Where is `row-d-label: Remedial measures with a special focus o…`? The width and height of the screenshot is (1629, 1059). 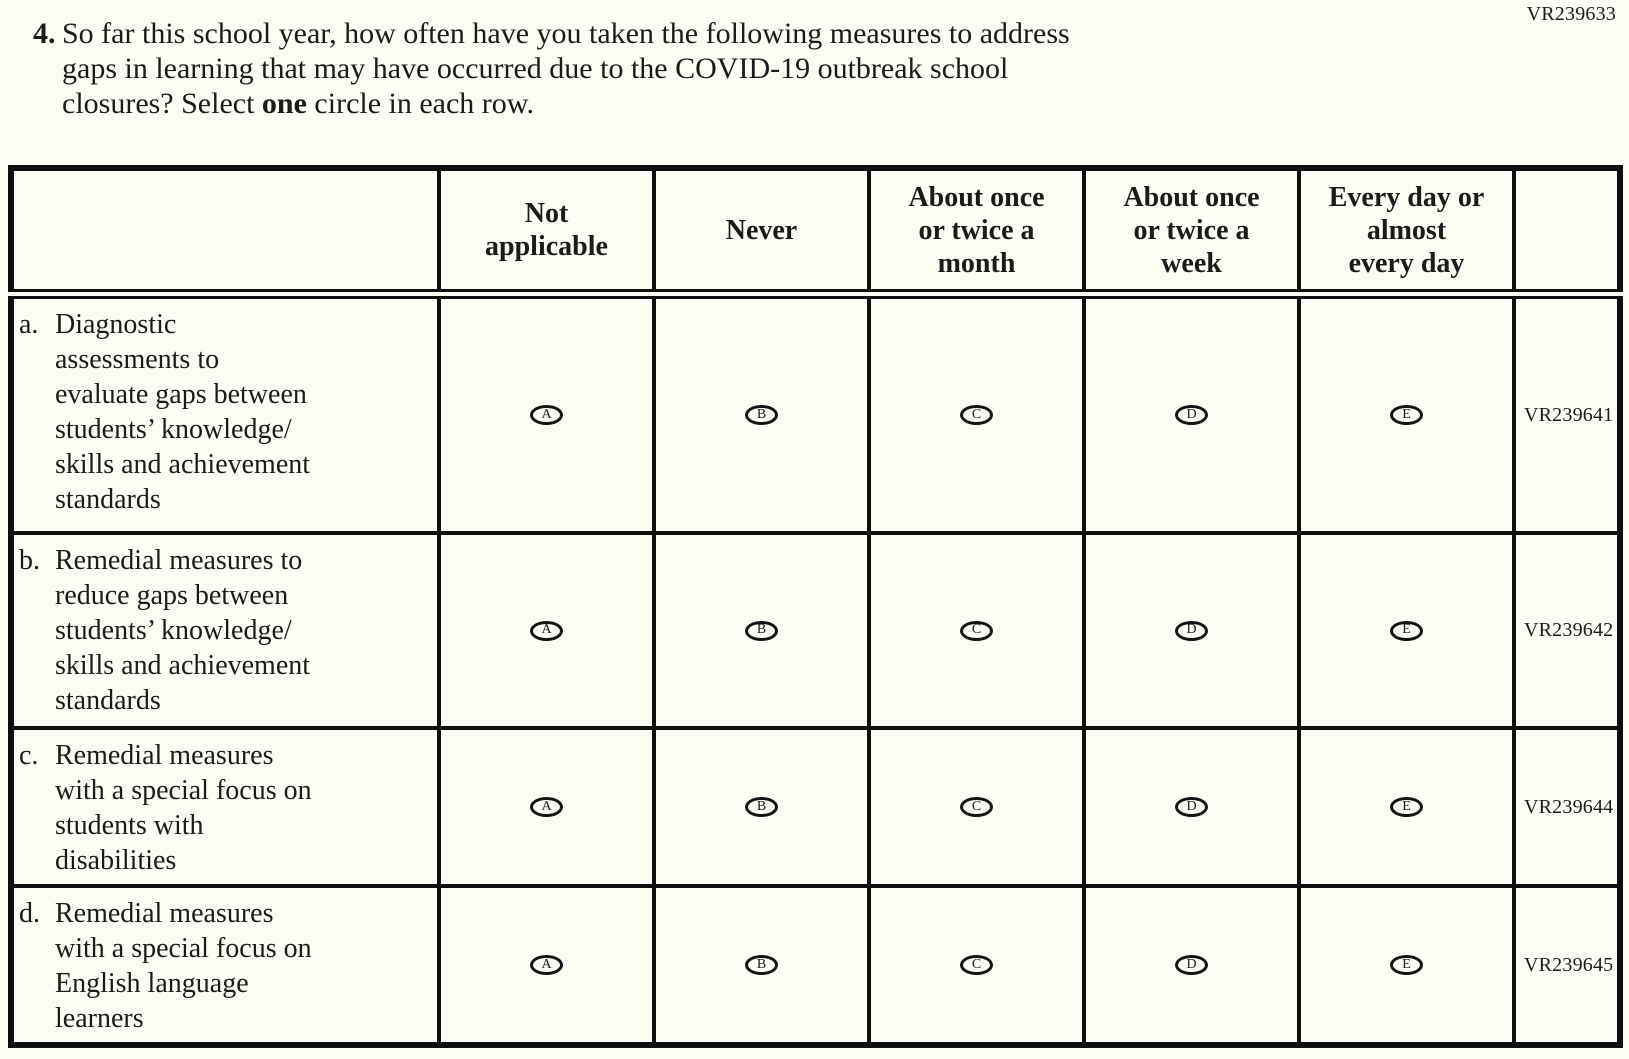 row-d-label: Remedial measures with a special focus o… is located at coordinates (183, 966).